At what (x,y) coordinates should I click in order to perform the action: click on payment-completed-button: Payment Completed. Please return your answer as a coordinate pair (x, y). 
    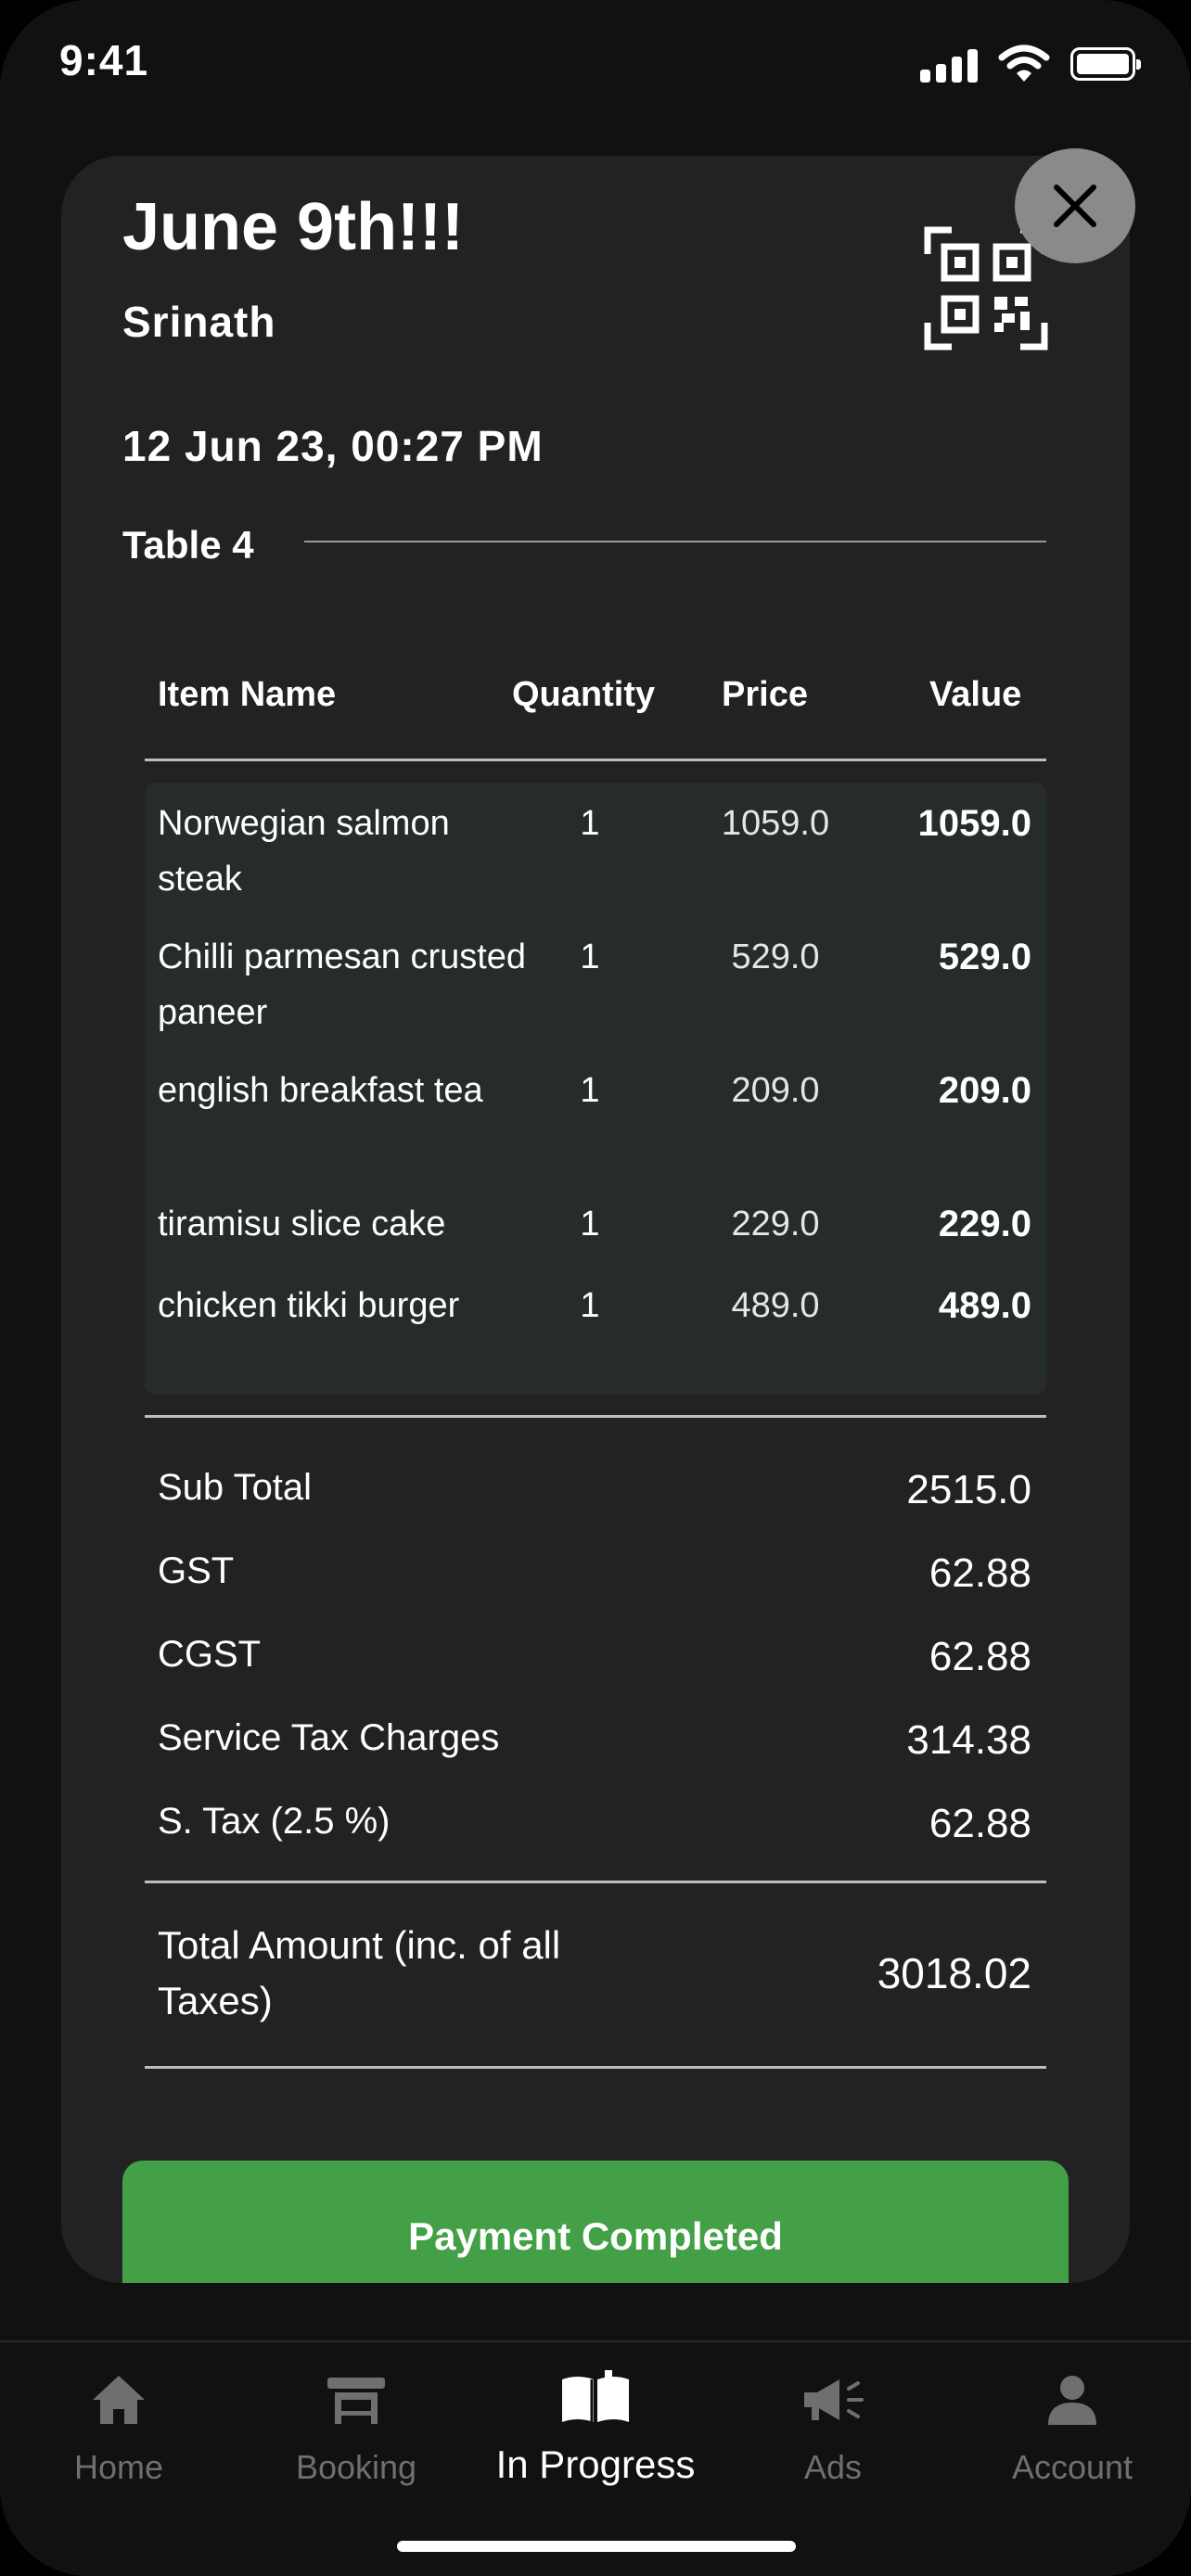
    Looking at the image, I should click on (595, 2222).